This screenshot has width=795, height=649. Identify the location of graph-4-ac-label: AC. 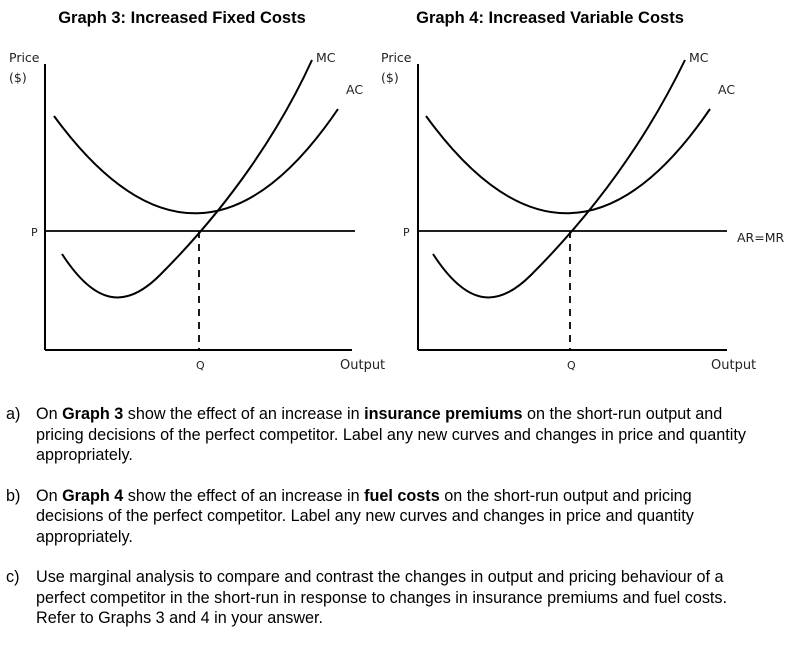
(726, 89).